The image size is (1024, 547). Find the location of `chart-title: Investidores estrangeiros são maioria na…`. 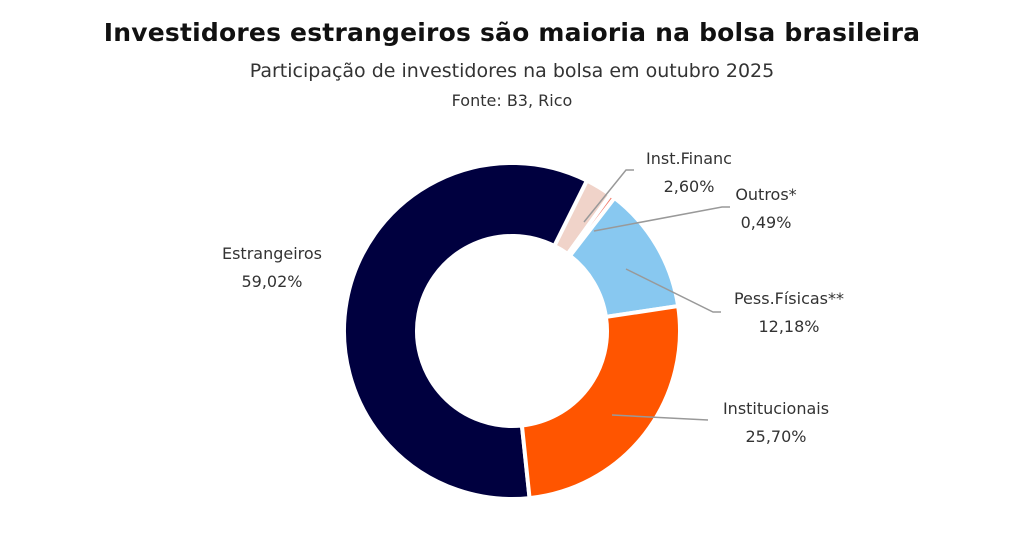

chart-title: Investidores estrangeiros são maioria na… is located at coordinates (512, 32).